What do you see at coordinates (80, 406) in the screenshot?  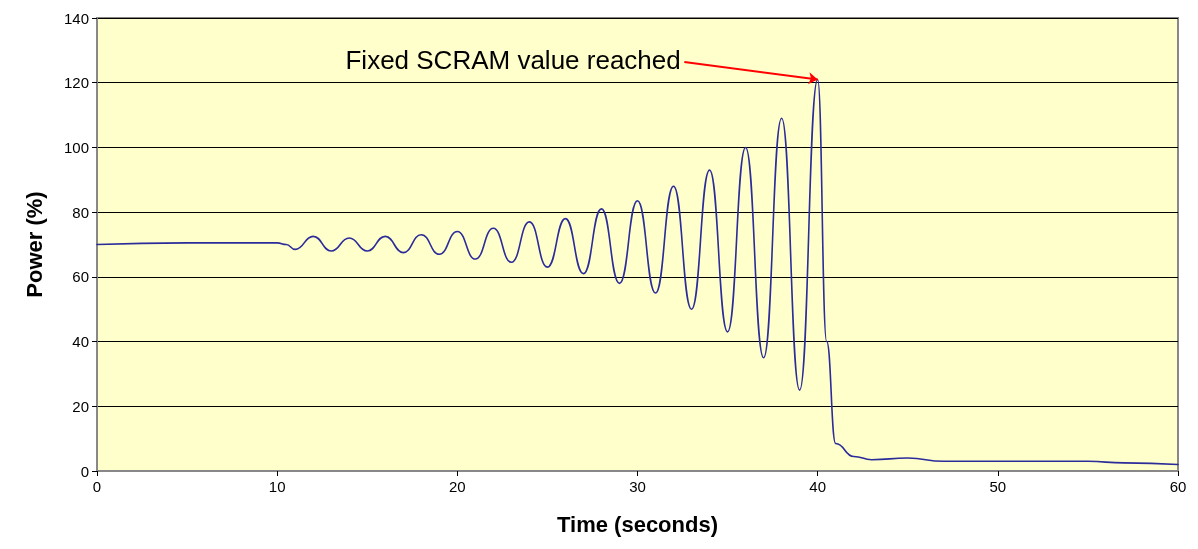 I see `y-tick-label: 20` at bounding box center [80, 406].